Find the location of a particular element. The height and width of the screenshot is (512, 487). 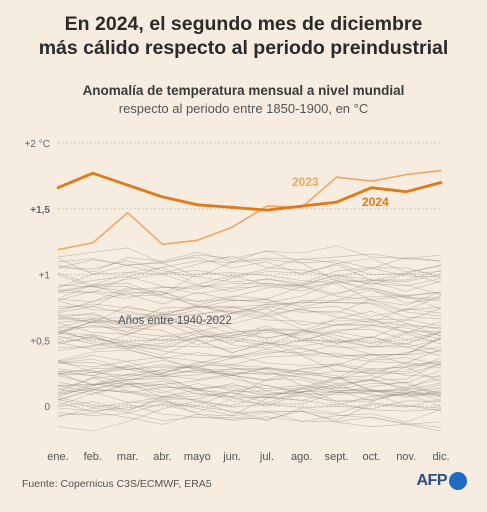

x-tick-label: mar. is located at coordinates (127, 457).